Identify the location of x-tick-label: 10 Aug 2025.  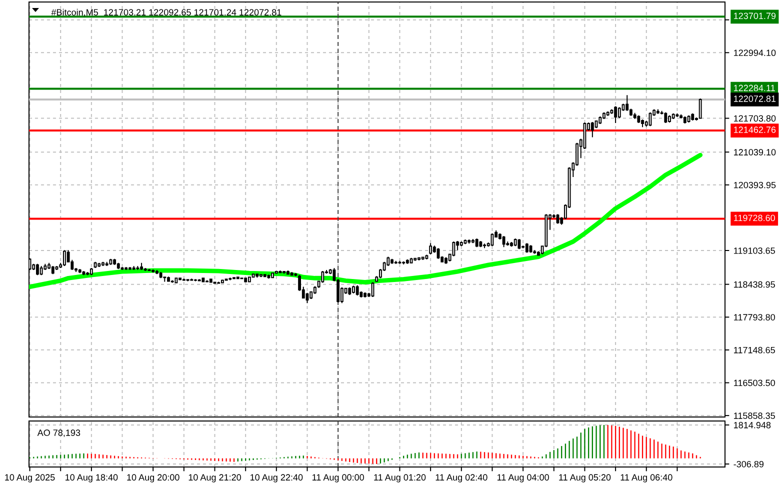
(30, 478).